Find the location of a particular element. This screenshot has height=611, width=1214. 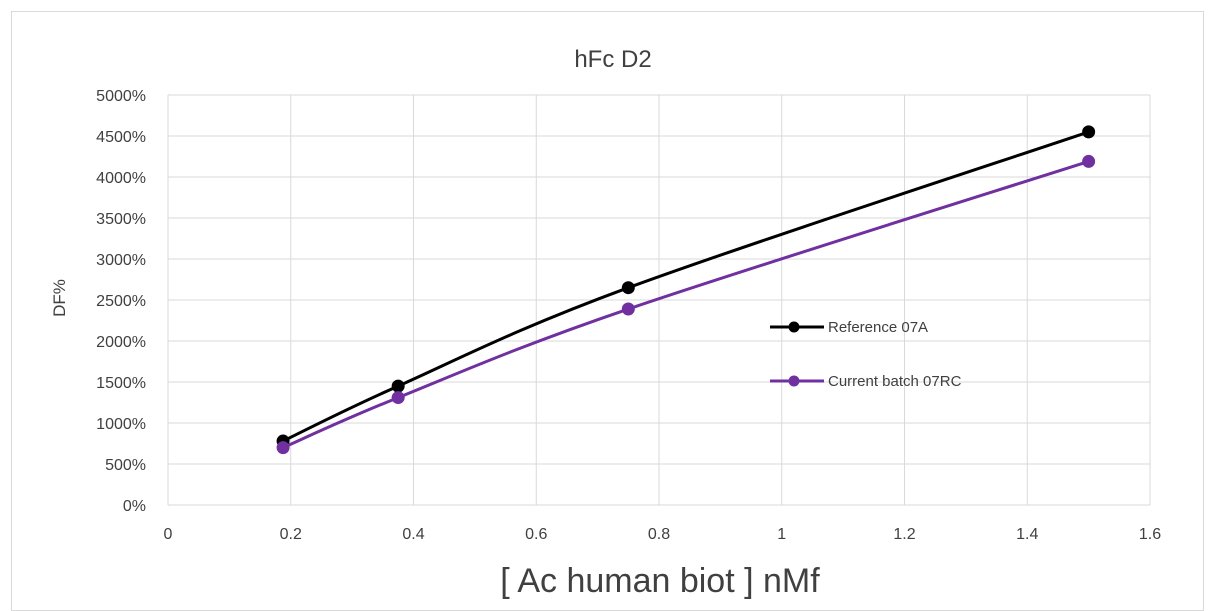

y-tick-label: 4000% is located at coordinates (121, 178).